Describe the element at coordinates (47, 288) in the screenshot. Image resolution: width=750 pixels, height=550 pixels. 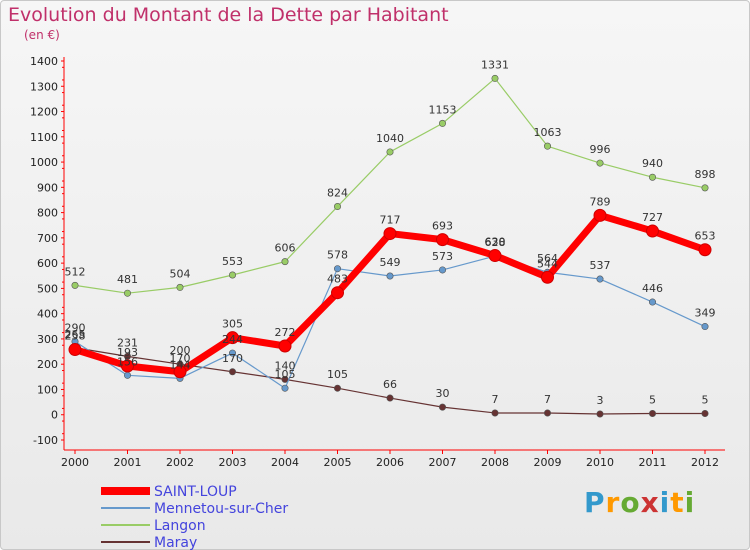
I see `y-tick-label: 500` at that location.